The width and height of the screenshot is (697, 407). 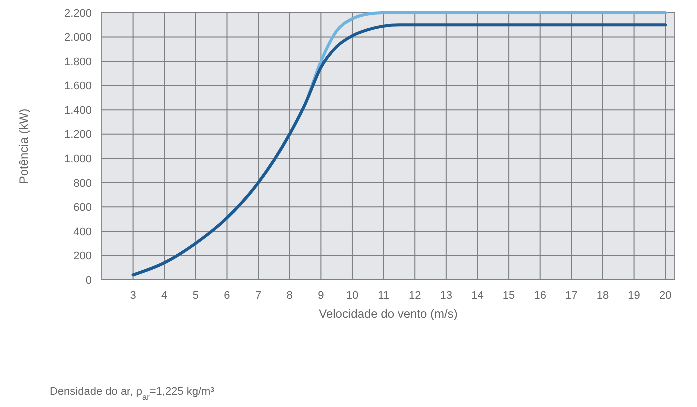 What do you see at coordinates (78, 38) in the screenshot?
I see `y-tick-label: 2.000` at bounding box center [78, 38].